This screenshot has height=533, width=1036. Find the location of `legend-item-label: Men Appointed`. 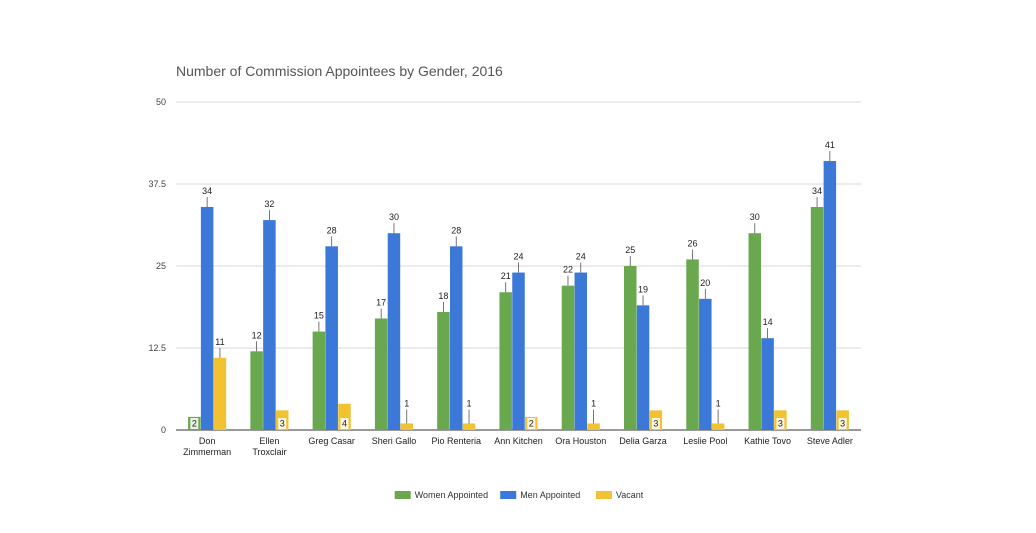

legend-item-label: Men Appointed is located at coordinates (550, 495).